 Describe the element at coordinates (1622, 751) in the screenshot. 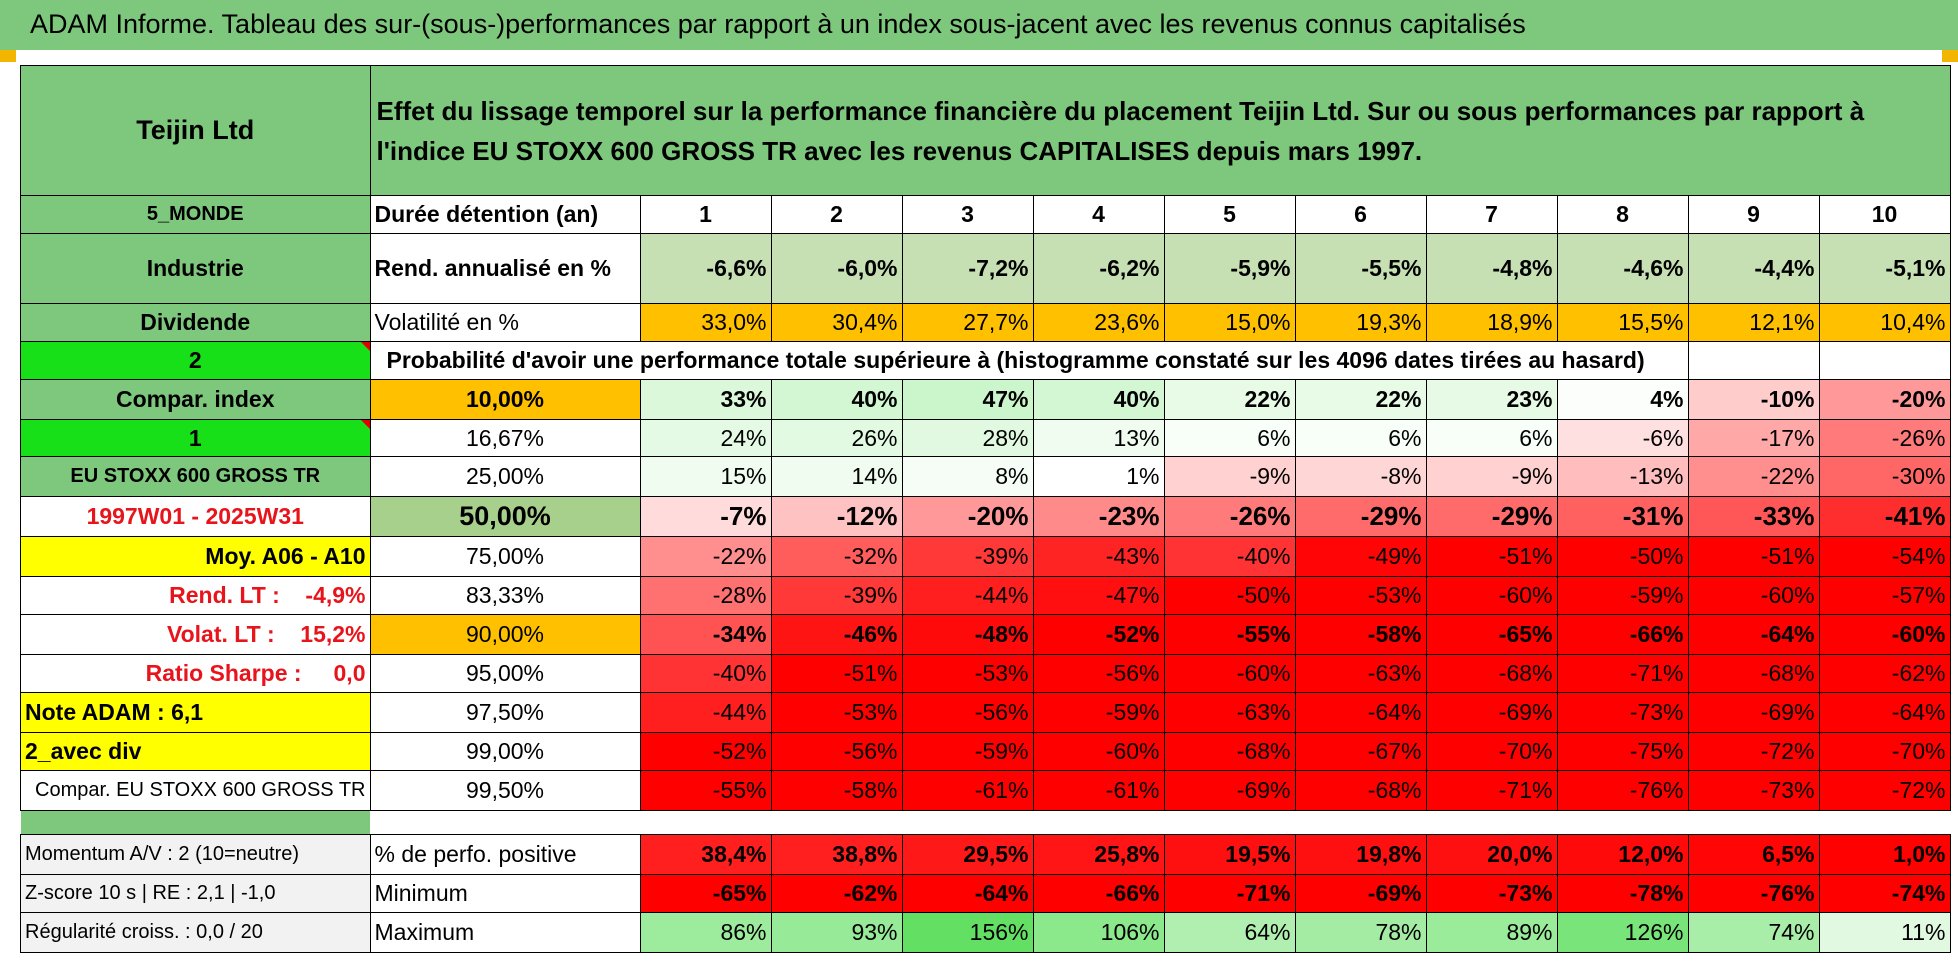

I see `prob-value: -75%` at that location.